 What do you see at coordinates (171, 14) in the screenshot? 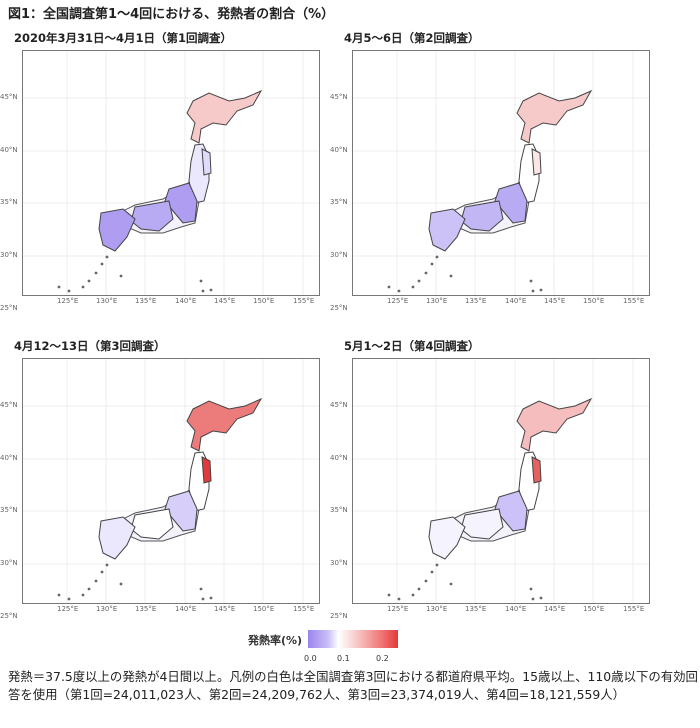
I see `figure-title: 図1：全国調査第1～4回における、発熱者の割合（%）` at bounding box center [171, 14].